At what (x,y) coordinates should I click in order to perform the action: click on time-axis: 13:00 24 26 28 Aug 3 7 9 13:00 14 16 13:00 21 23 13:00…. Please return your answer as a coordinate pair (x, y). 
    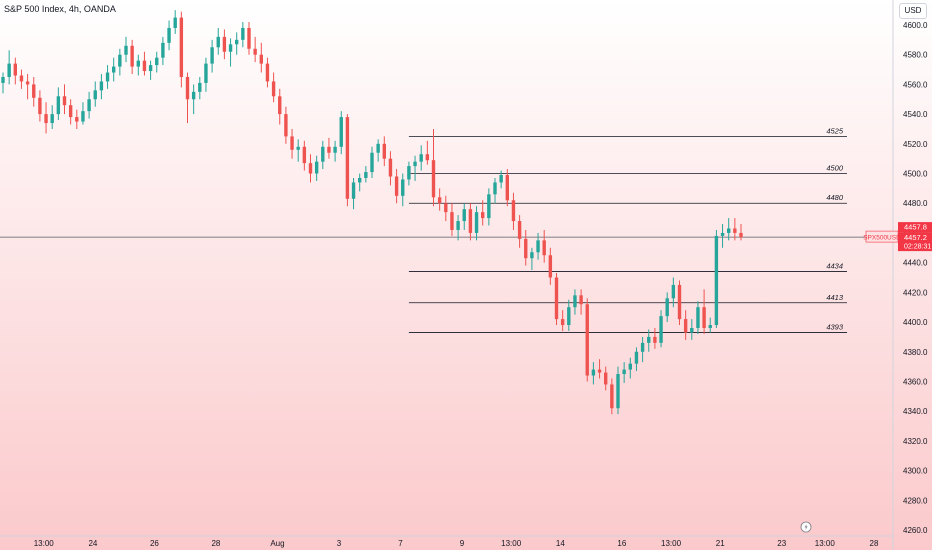
    Looking at the image, I should click on (446, 541).